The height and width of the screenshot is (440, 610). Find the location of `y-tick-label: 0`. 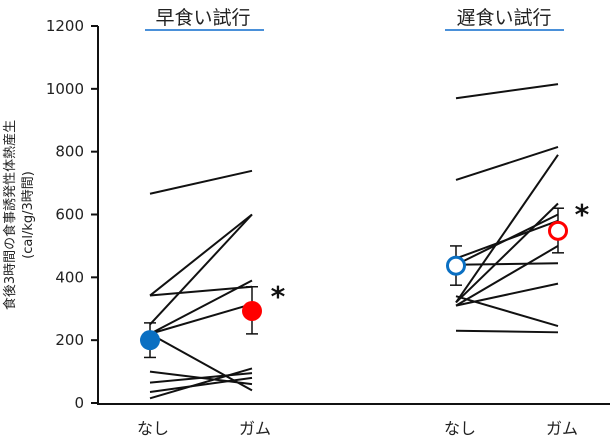

y-tick-label: 0 is located at coordinates (79, 403).